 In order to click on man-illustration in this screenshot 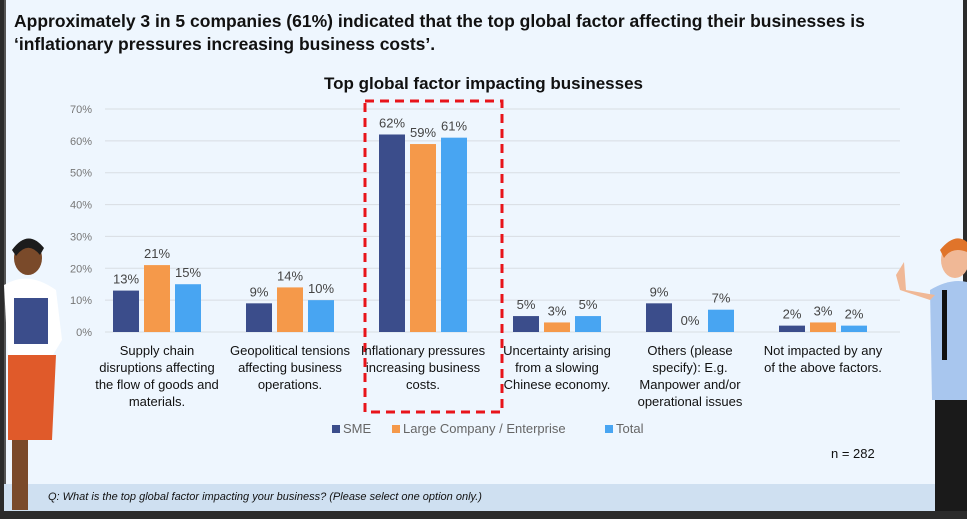, I will do `click(931, 374)`.